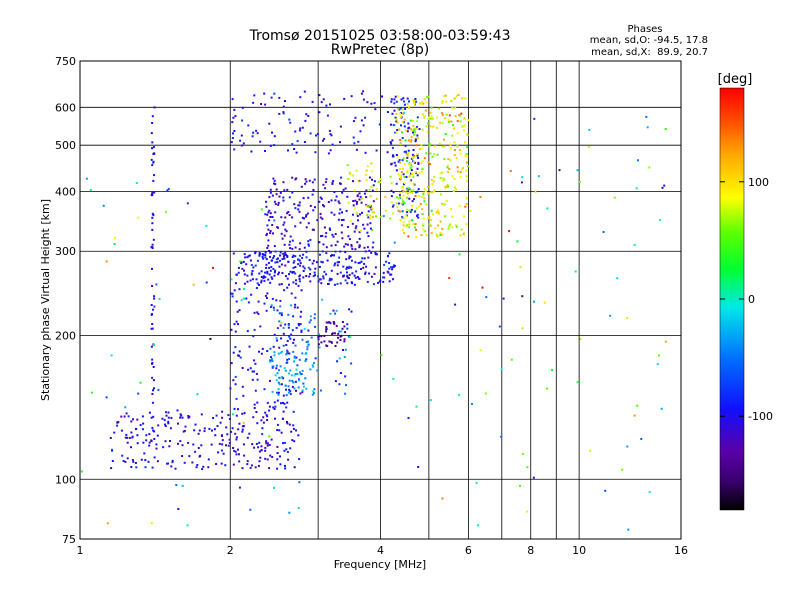  I want to click on x-tick-label: 10, so click(579, 550).